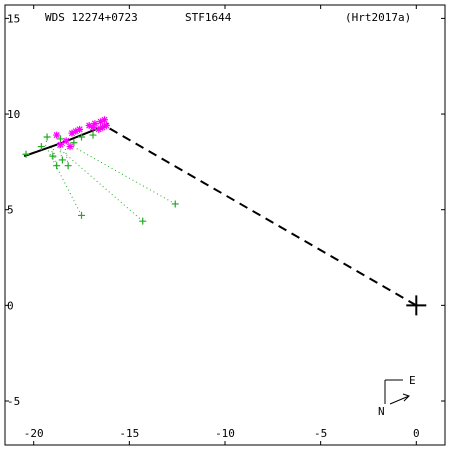  Describe the element at coordinates (34, 433) in the screenshot. I see `x-tick-label: -20` at that location.